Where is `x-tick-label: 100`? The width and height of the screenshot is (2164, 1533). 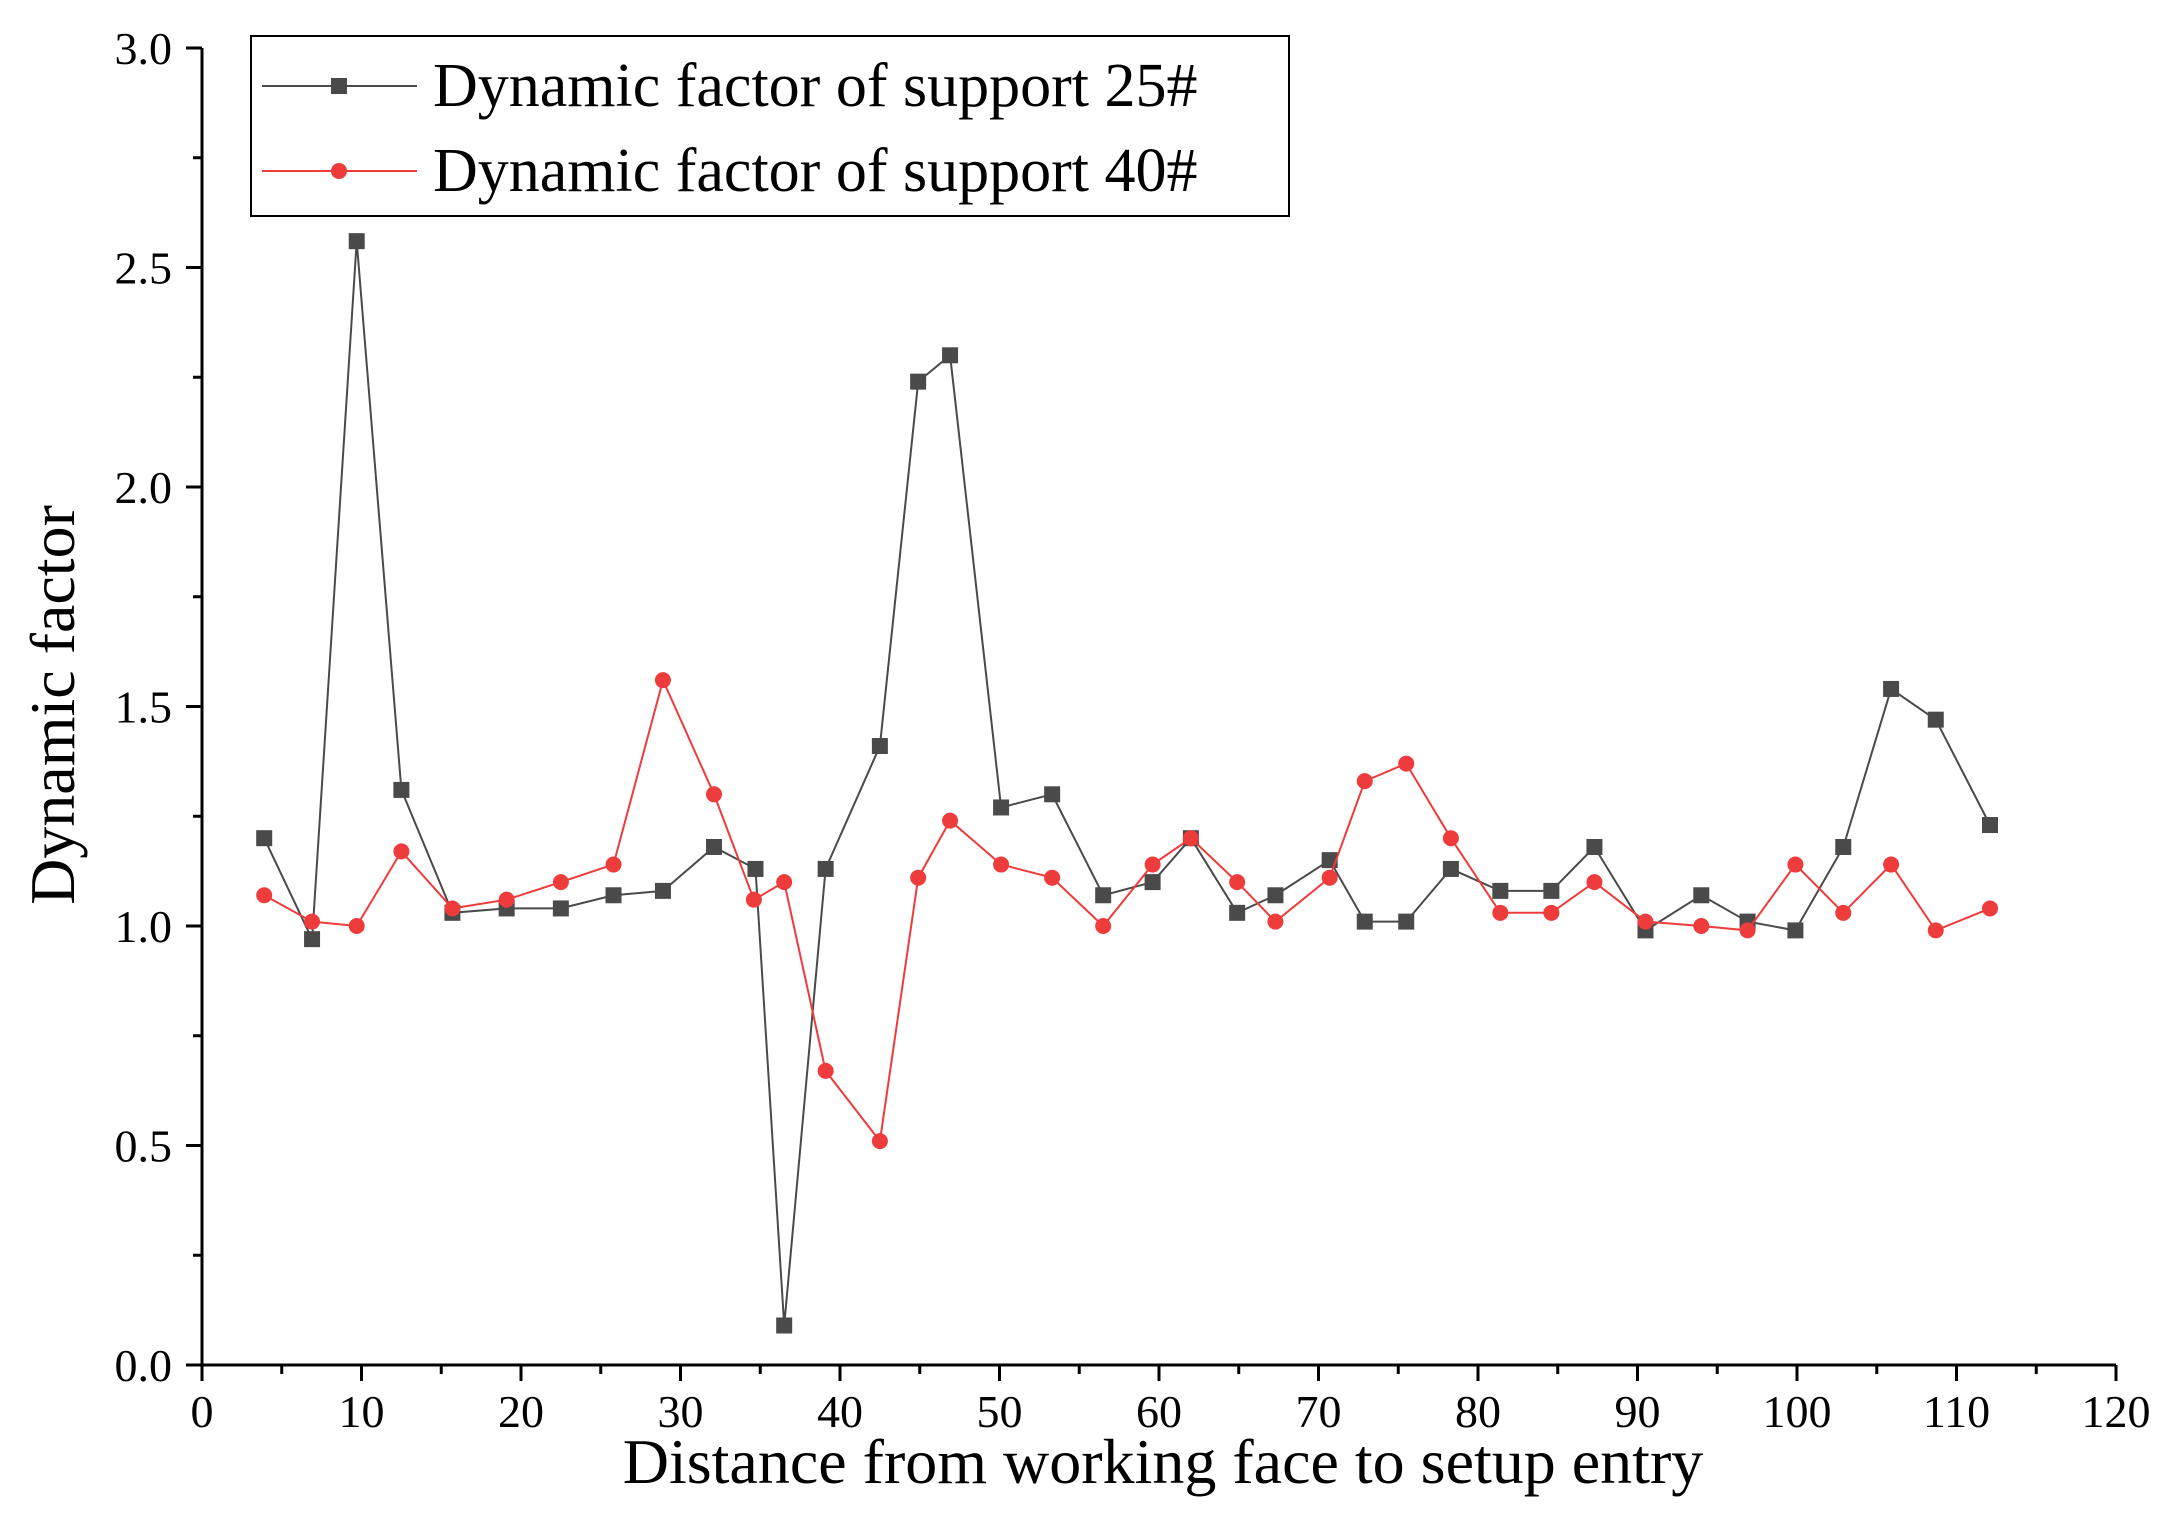 x-tick-label: 100 is located at coordinates (1797, 1411).